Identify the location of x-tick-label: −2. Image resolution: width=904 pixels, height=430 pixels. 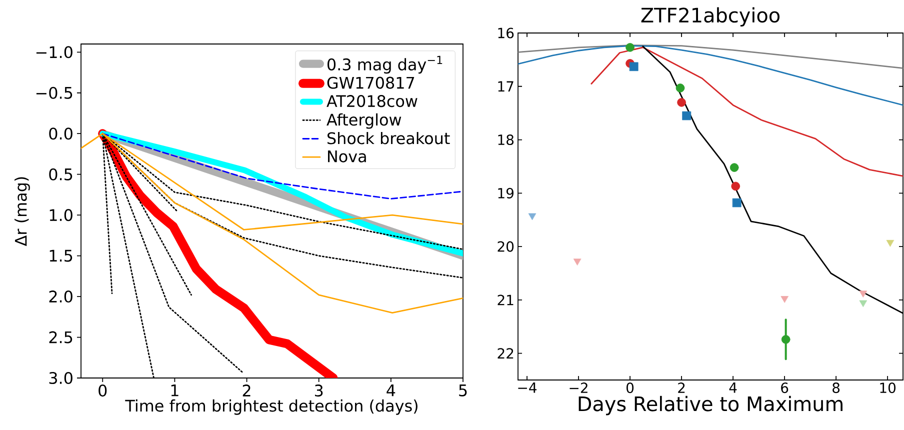
(579, 387).